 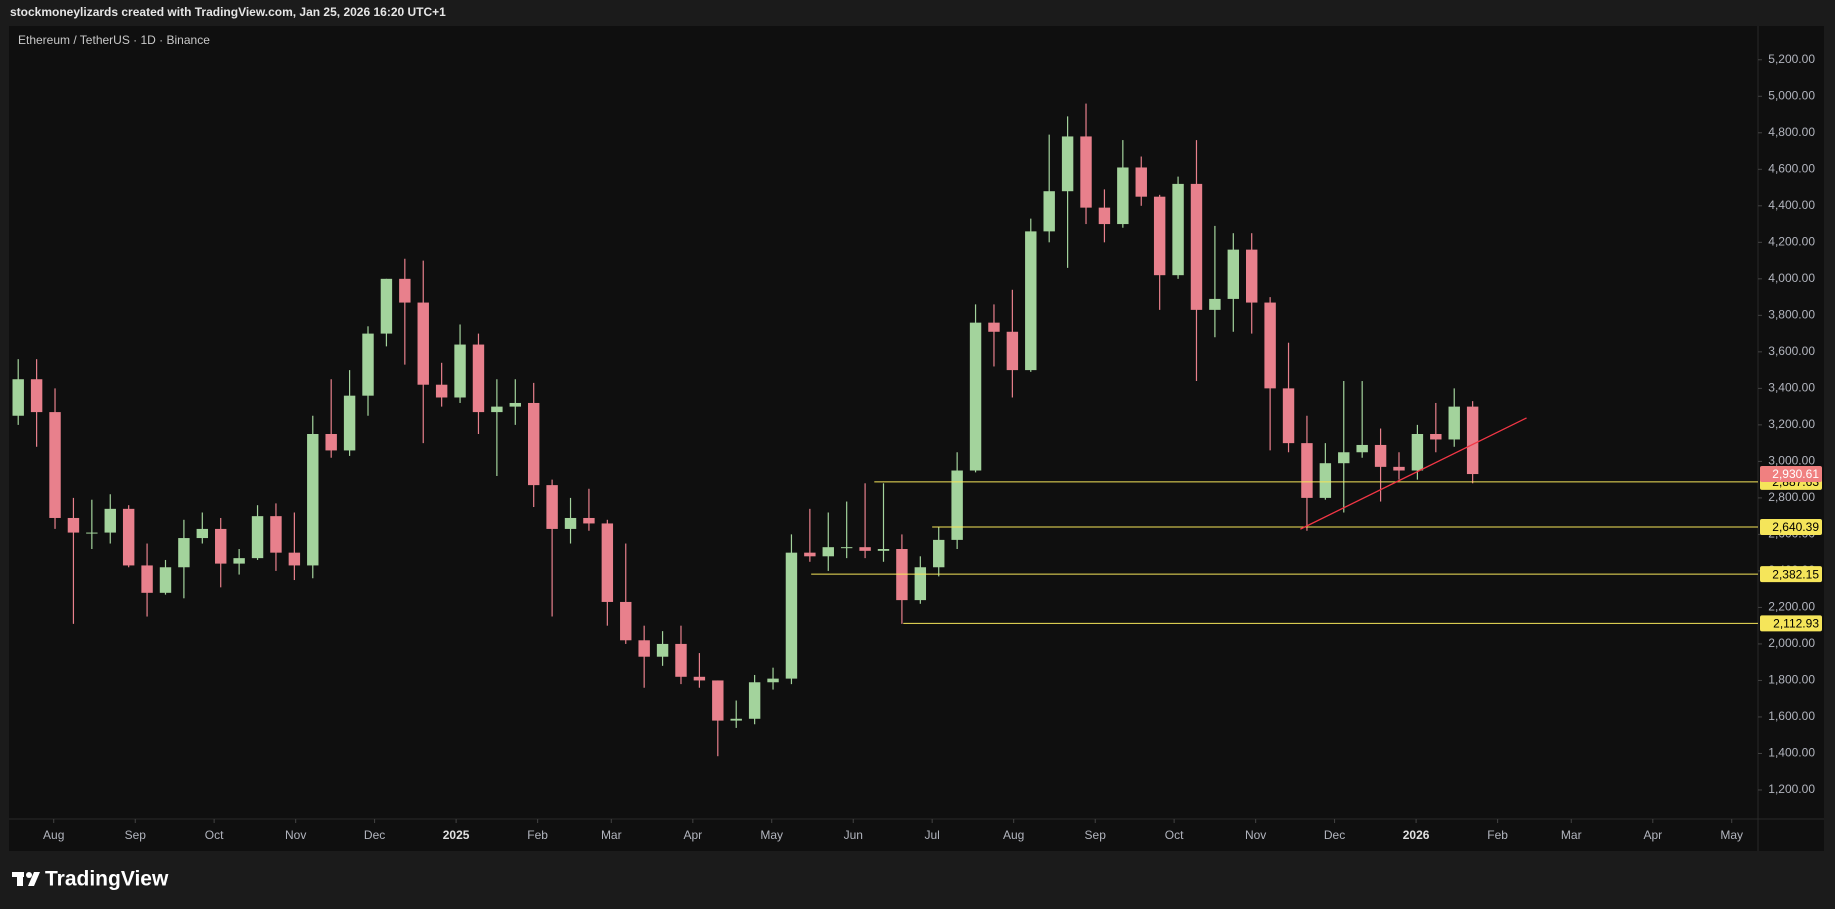 What do you see at coordinates (1791, 59) in the screenshot?
I see `y-tick-label: 5,200.00` at bounding box center [1791, 59].